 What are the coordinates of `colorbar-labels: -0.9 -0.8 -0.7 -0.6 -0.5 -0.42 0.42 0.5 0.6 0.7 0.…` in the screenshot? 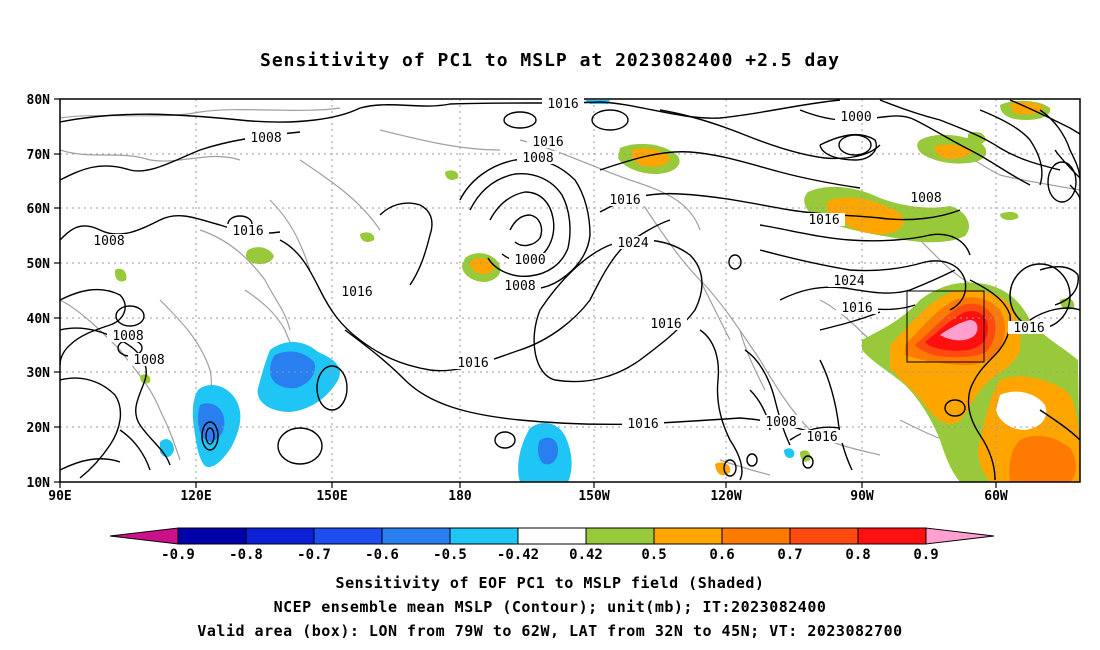 It's located at (550, 555).